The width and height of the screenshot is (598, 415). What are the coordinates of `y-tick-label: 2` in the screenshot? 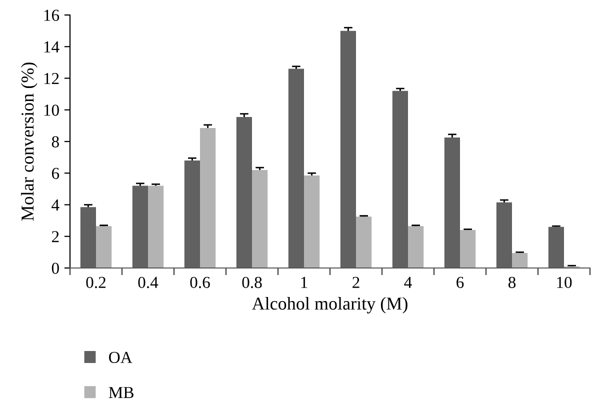 It's located at (55, 236).